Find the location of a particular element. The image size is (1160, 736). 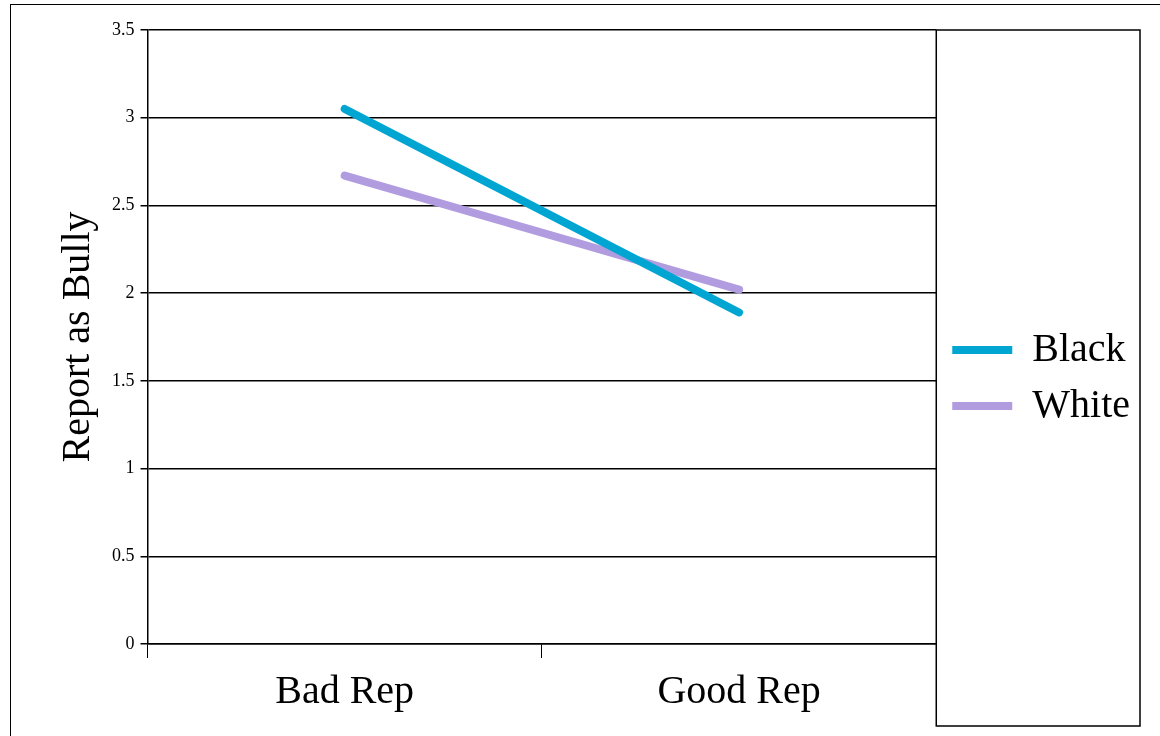

y-tick-label: 2 is located at coordinates (130, 291).